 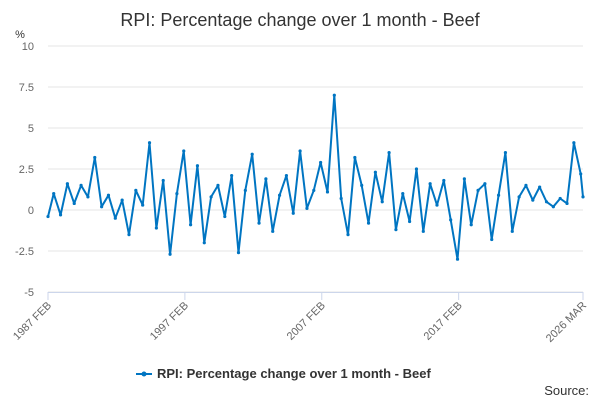 I want to click on x-tick-label: 1997 FEB, so click(x=169, y=321).